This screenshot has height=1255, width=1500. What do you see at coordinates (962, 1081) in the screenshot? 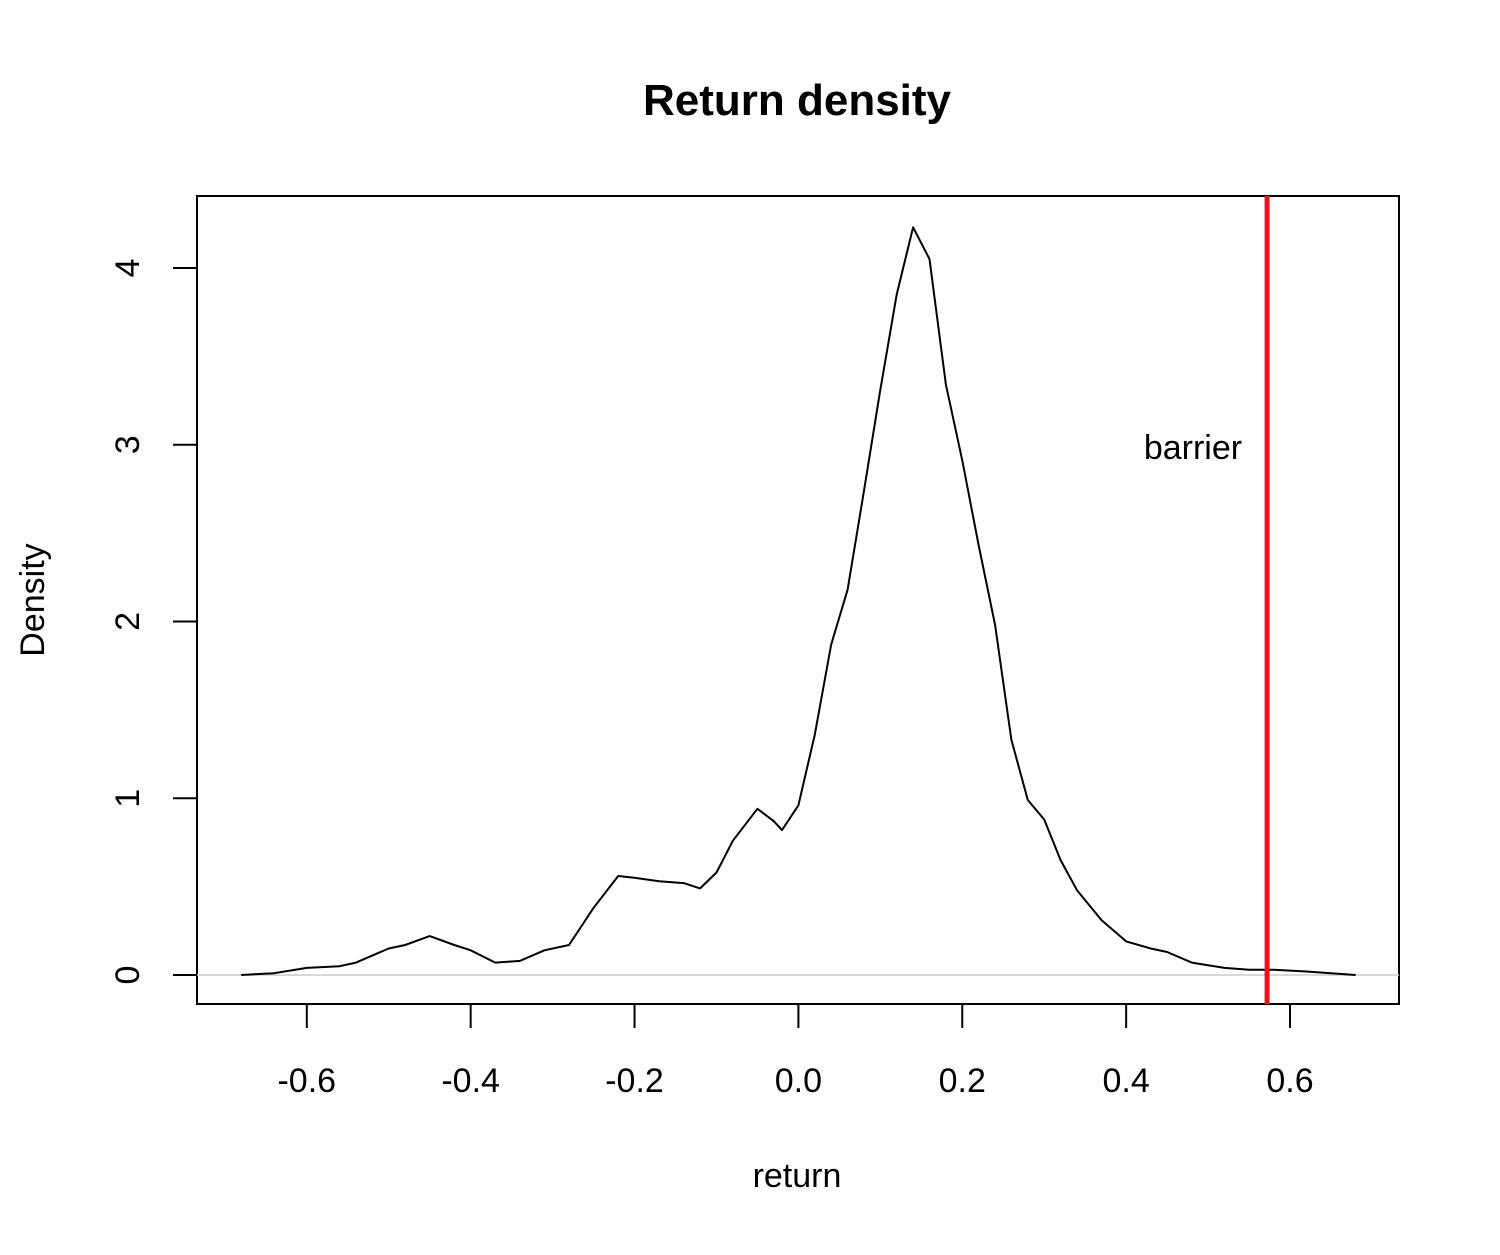
I see `x-tick-label: 0.2` at bounding box center [962, 1081].